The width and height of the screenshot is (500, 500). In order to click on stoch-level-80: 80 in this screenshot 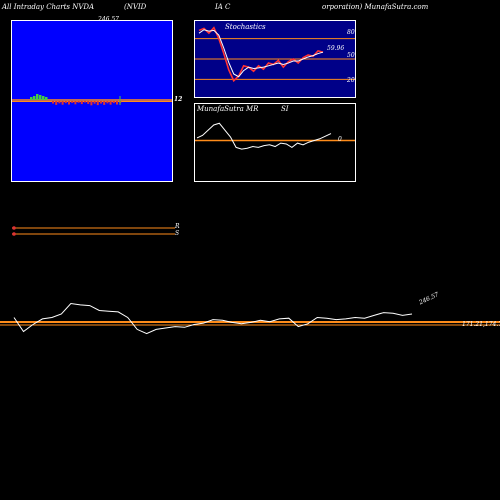, I will do `click(351, 32)`.